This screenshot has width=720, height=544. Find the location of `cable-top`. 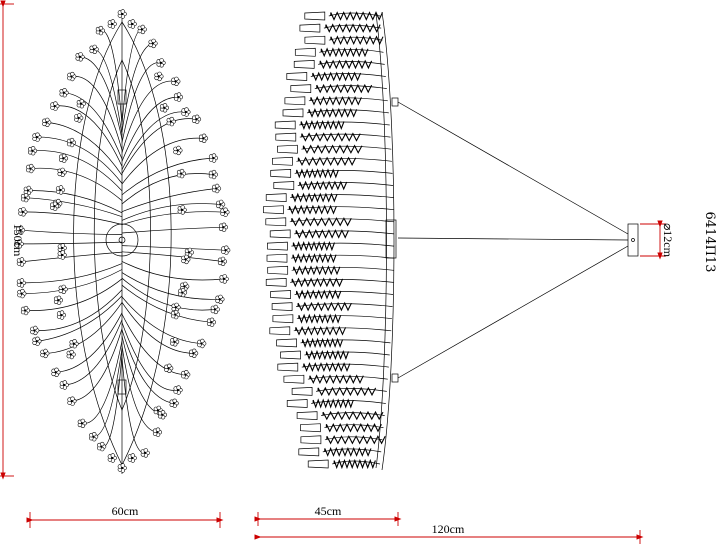

cable-top is located at coordinates (513, 168).